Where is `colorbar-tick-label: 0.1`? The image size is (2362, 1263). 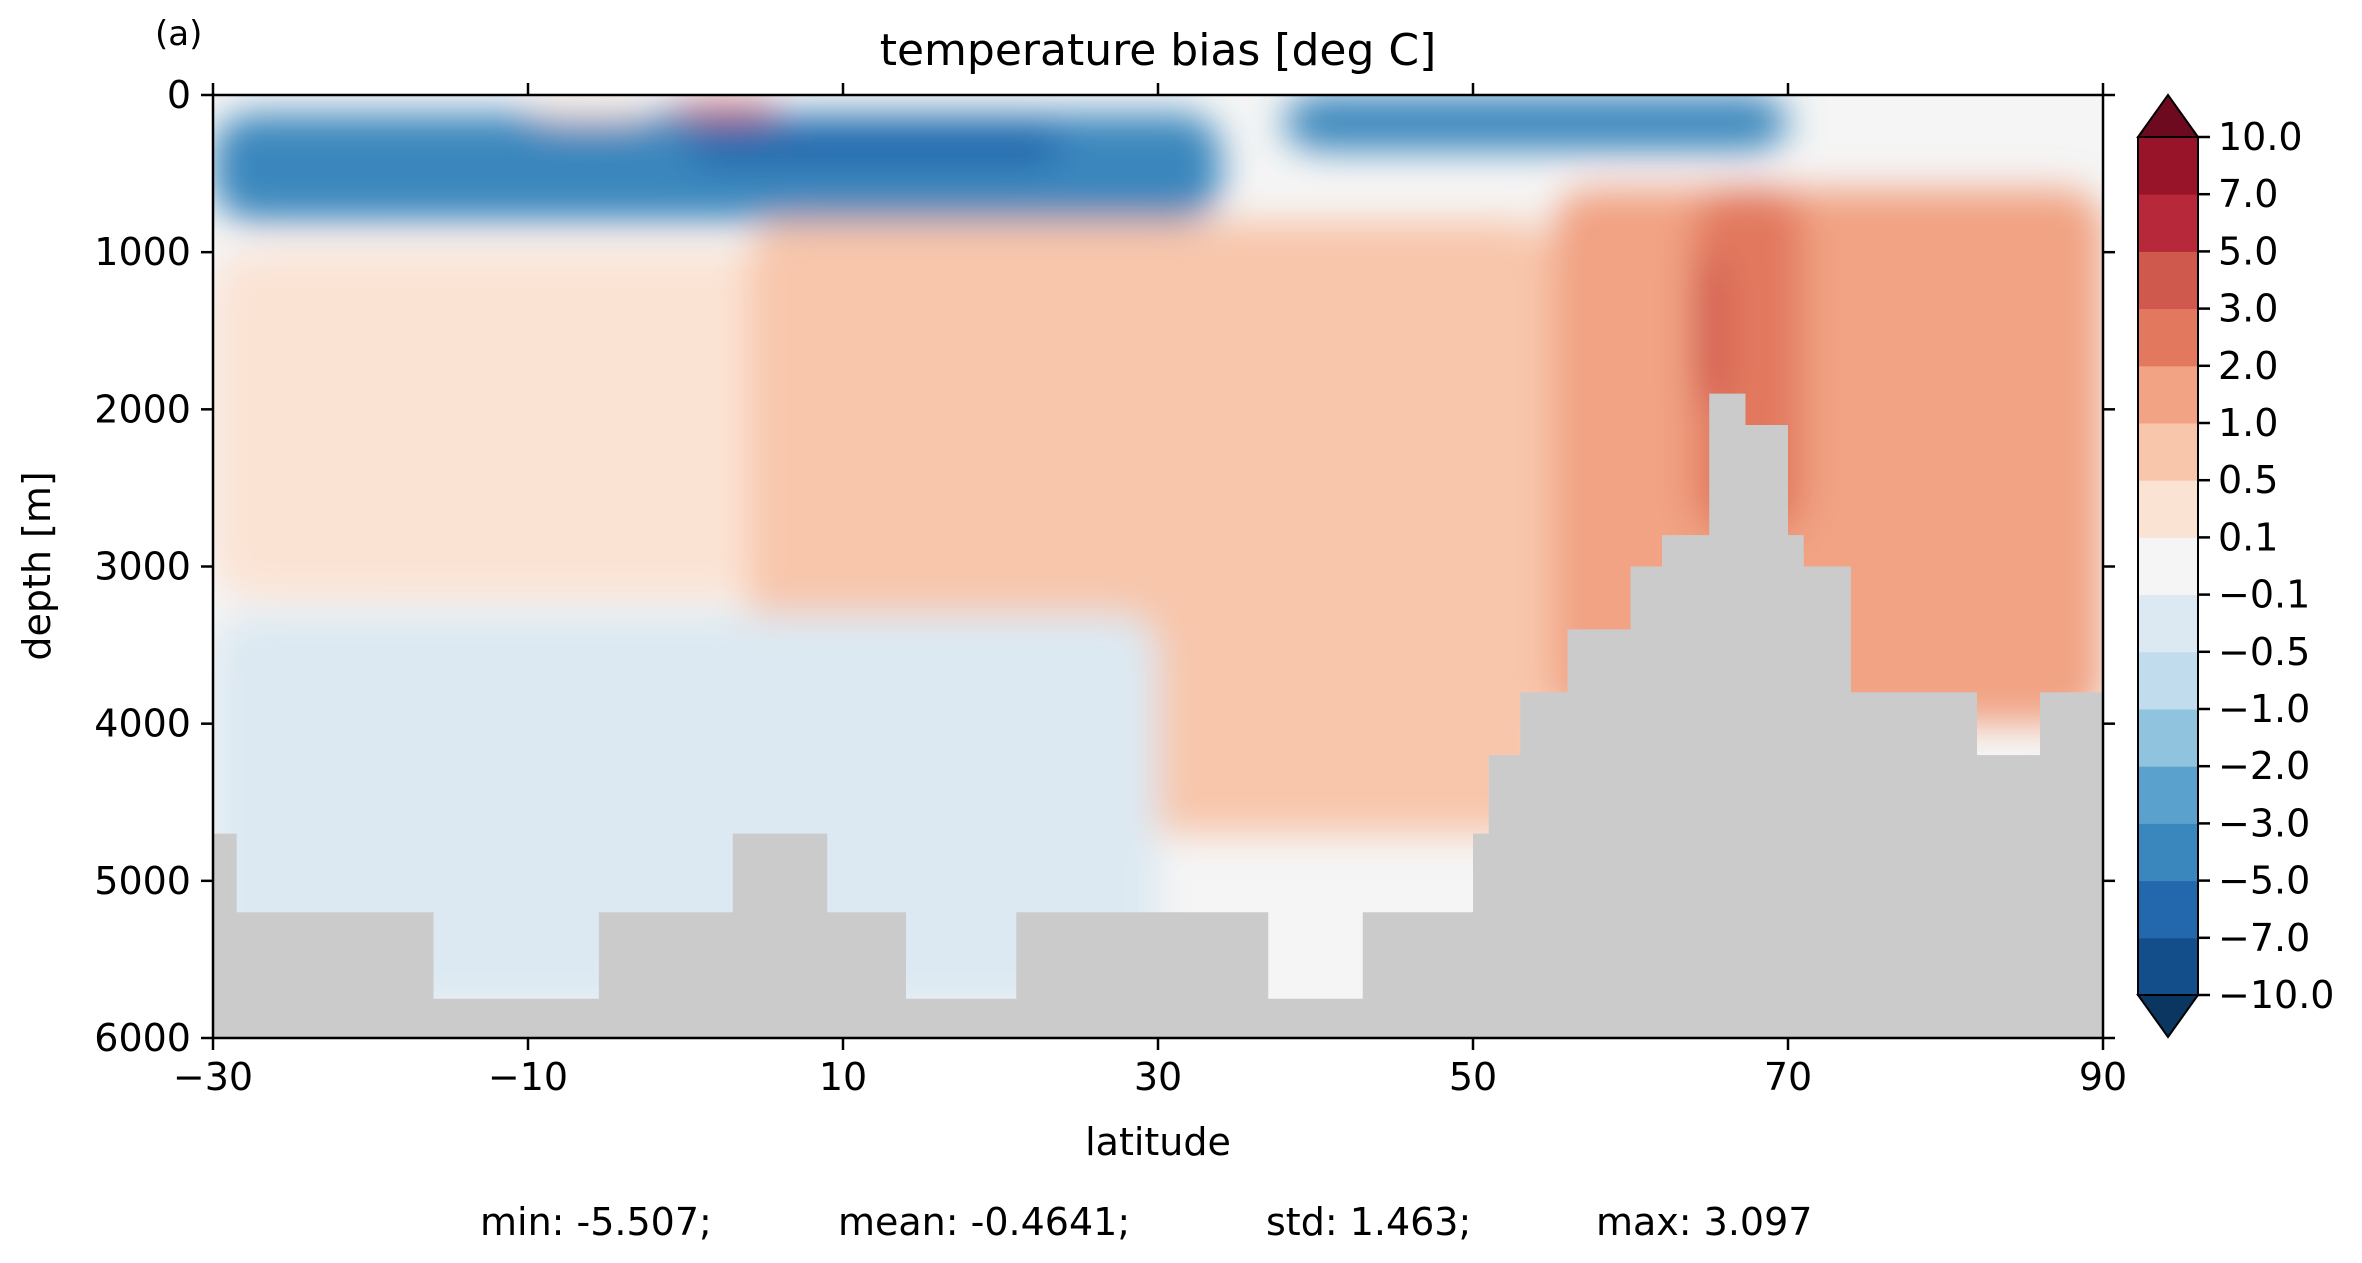
colorbar-tick-label: 0.1 is located at coordinates (2248, 537).